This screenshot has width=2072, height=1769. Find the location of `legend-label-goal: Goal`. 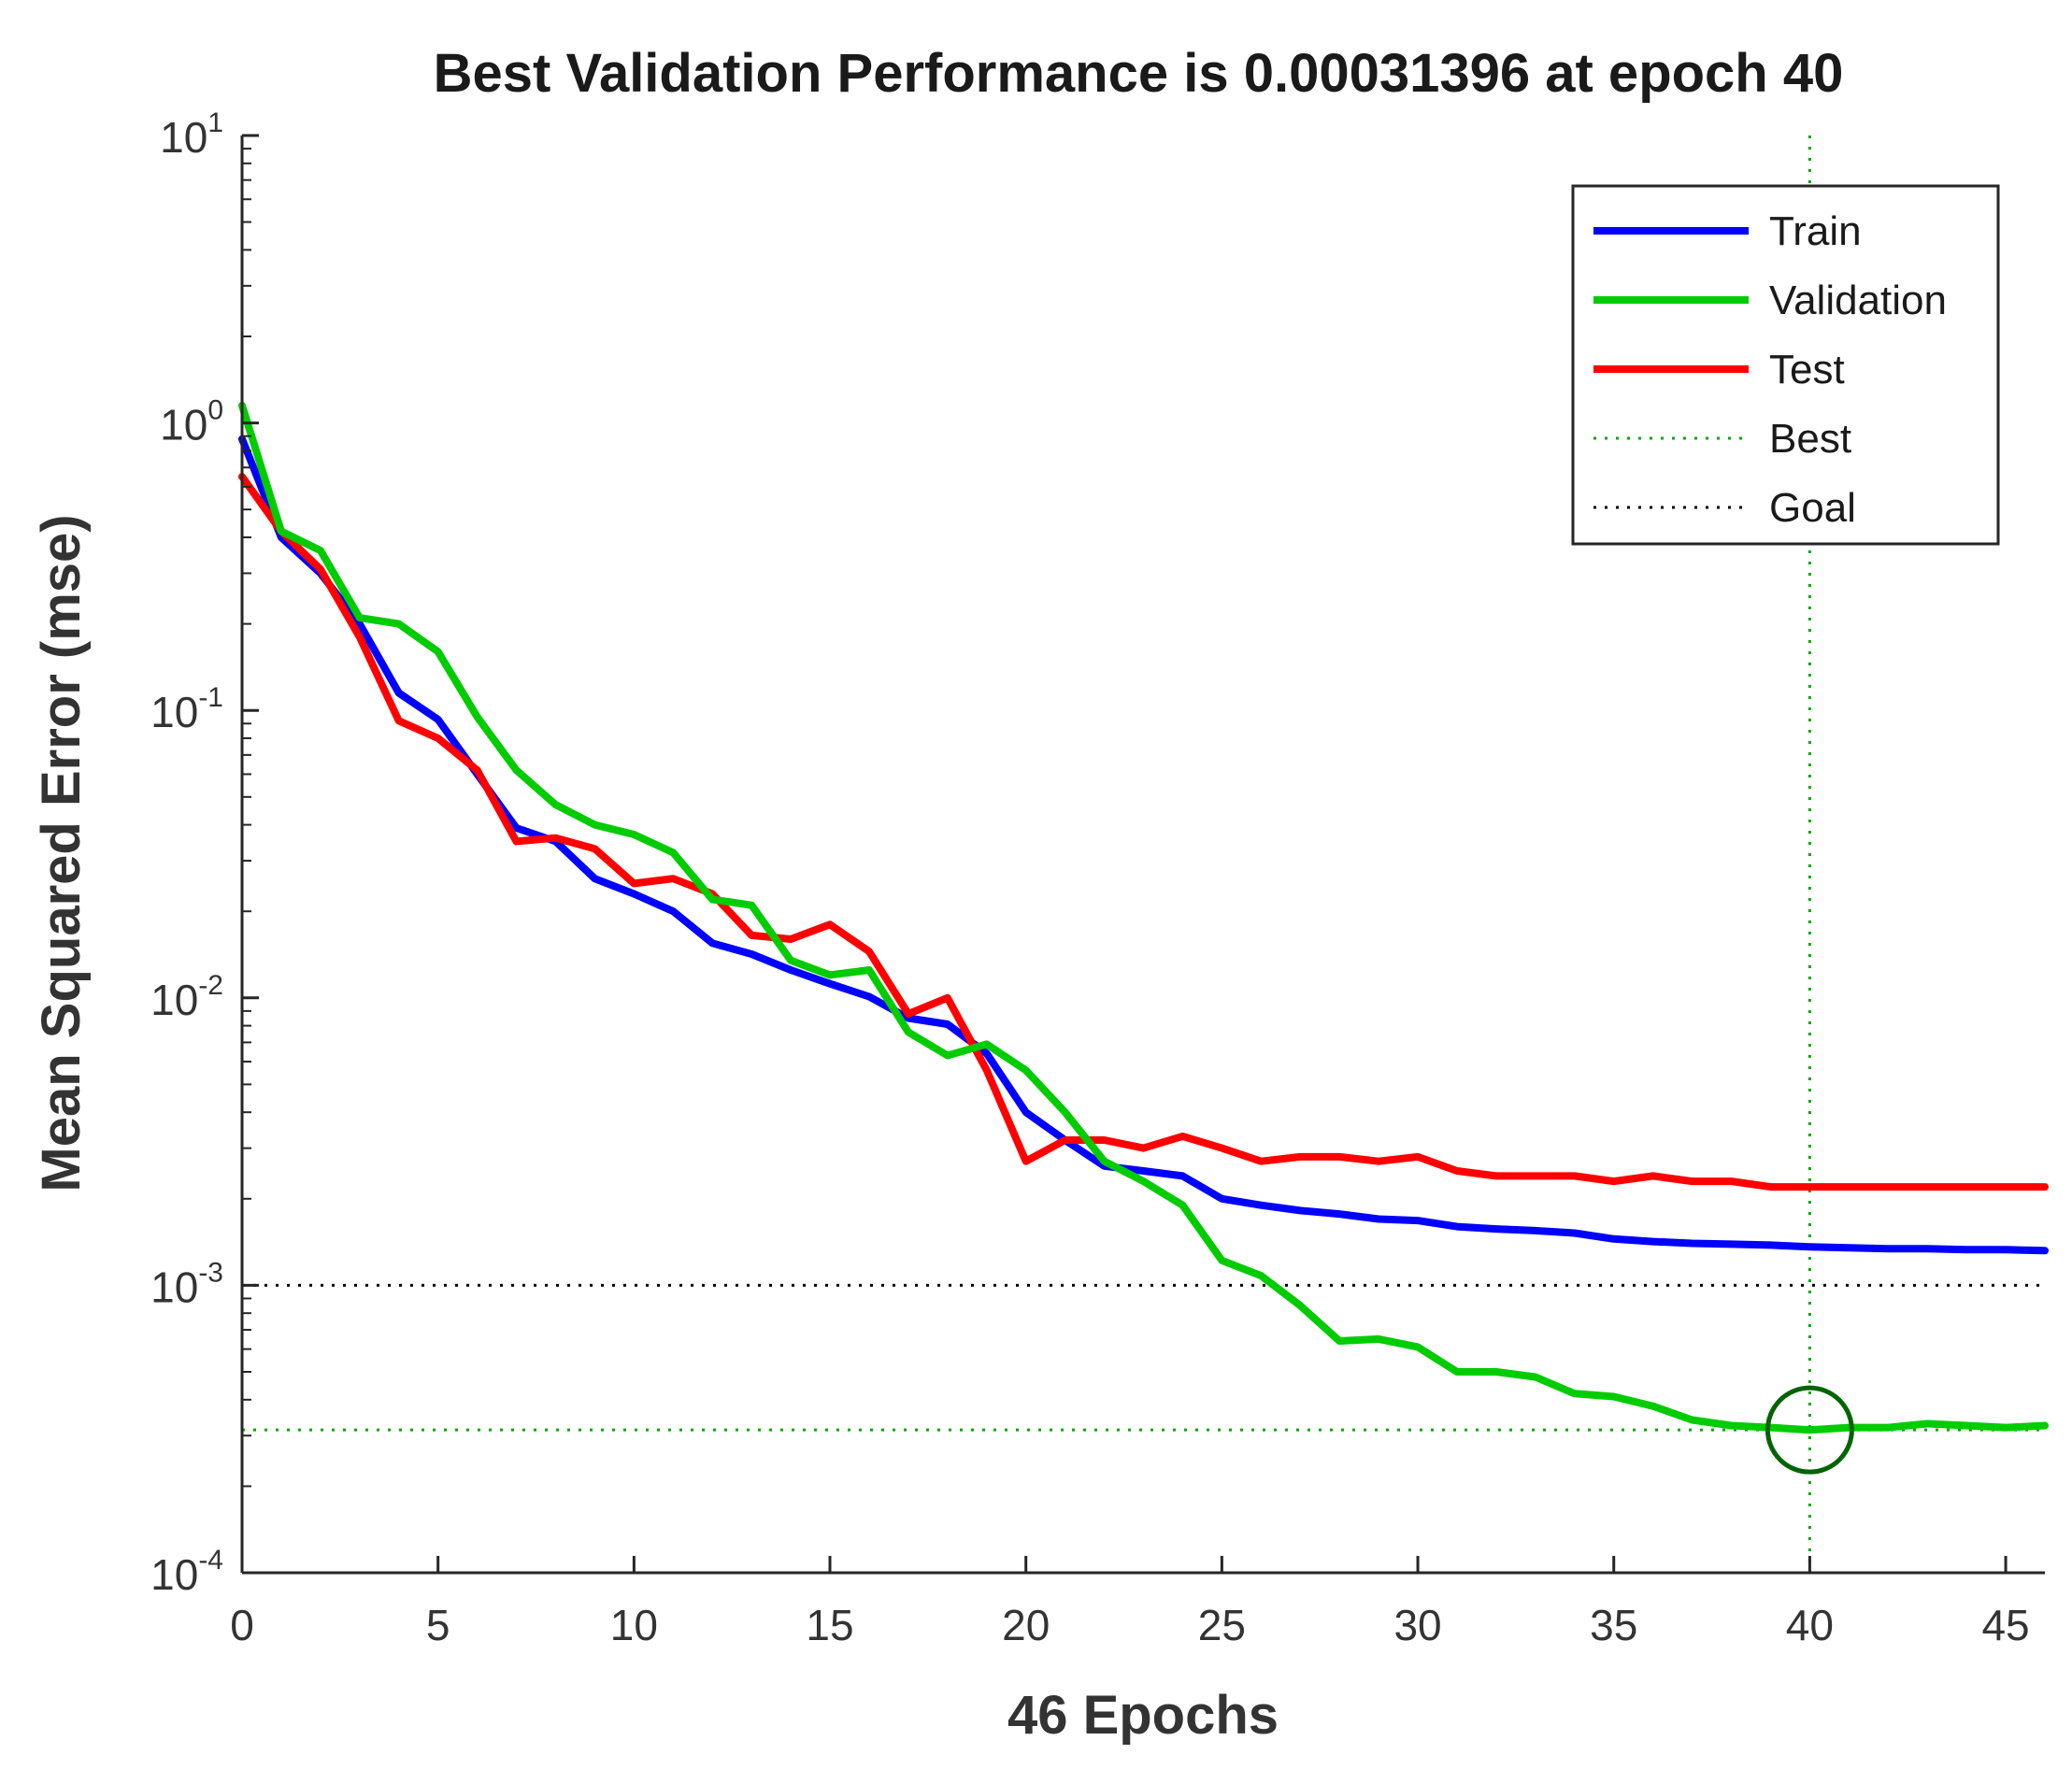

legend-label-goal: Goal is located at coordinates (1812, 508).